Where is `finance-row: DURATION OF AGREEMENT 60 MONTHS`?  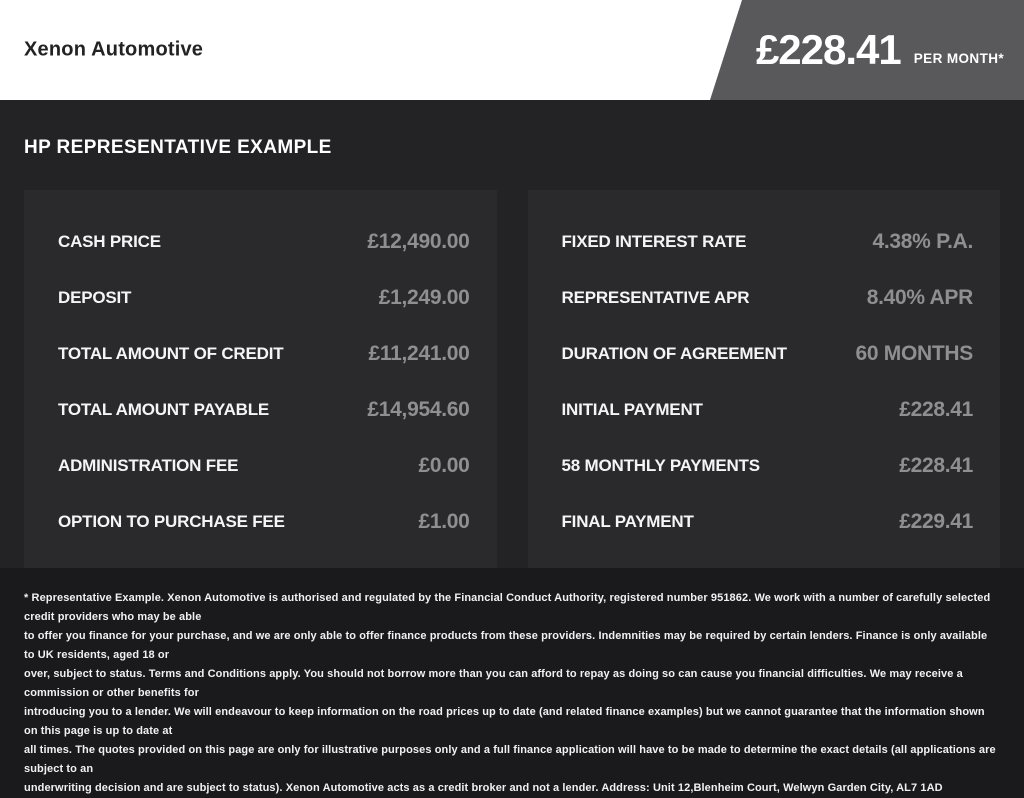 finance-row: DURATION OF AGREEMENT 60 MONTHS is located at coordinates (768, 354).